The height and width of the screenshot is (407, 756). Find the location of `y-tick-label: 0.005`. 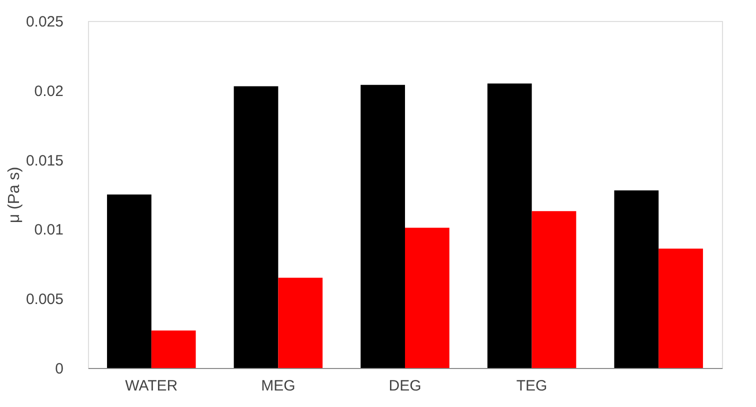

y-tick-label: 0.005 is located at coordinates (45, 299).